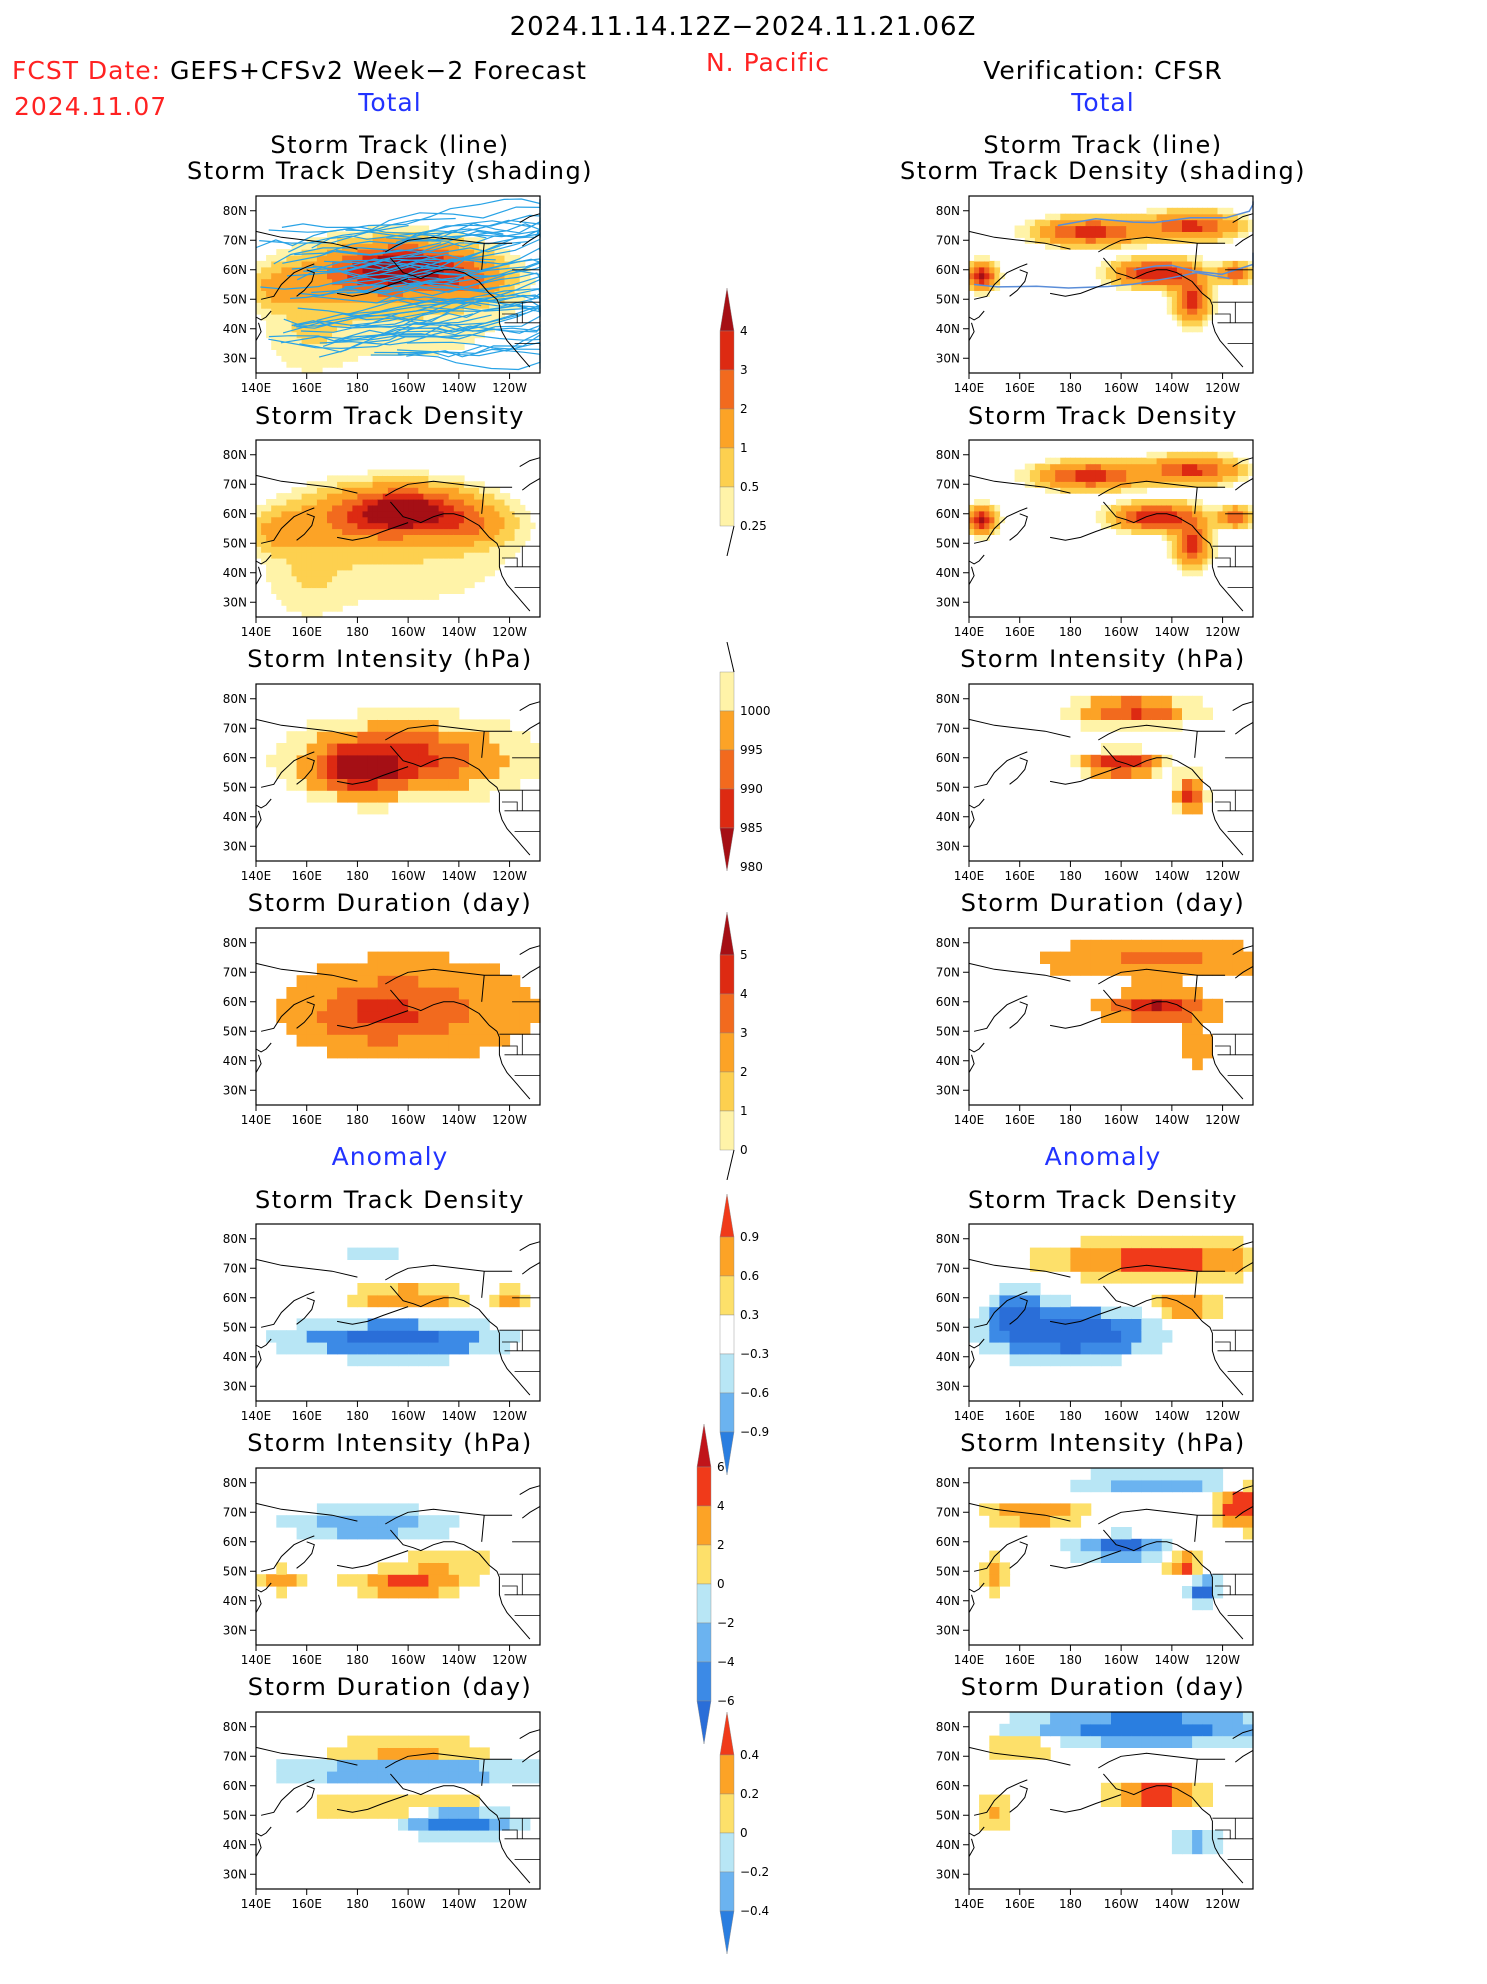 This screenshot has width=1487, height=1984. I want to click on title-track-line-left: Storm Track (line), so click(389, 145).